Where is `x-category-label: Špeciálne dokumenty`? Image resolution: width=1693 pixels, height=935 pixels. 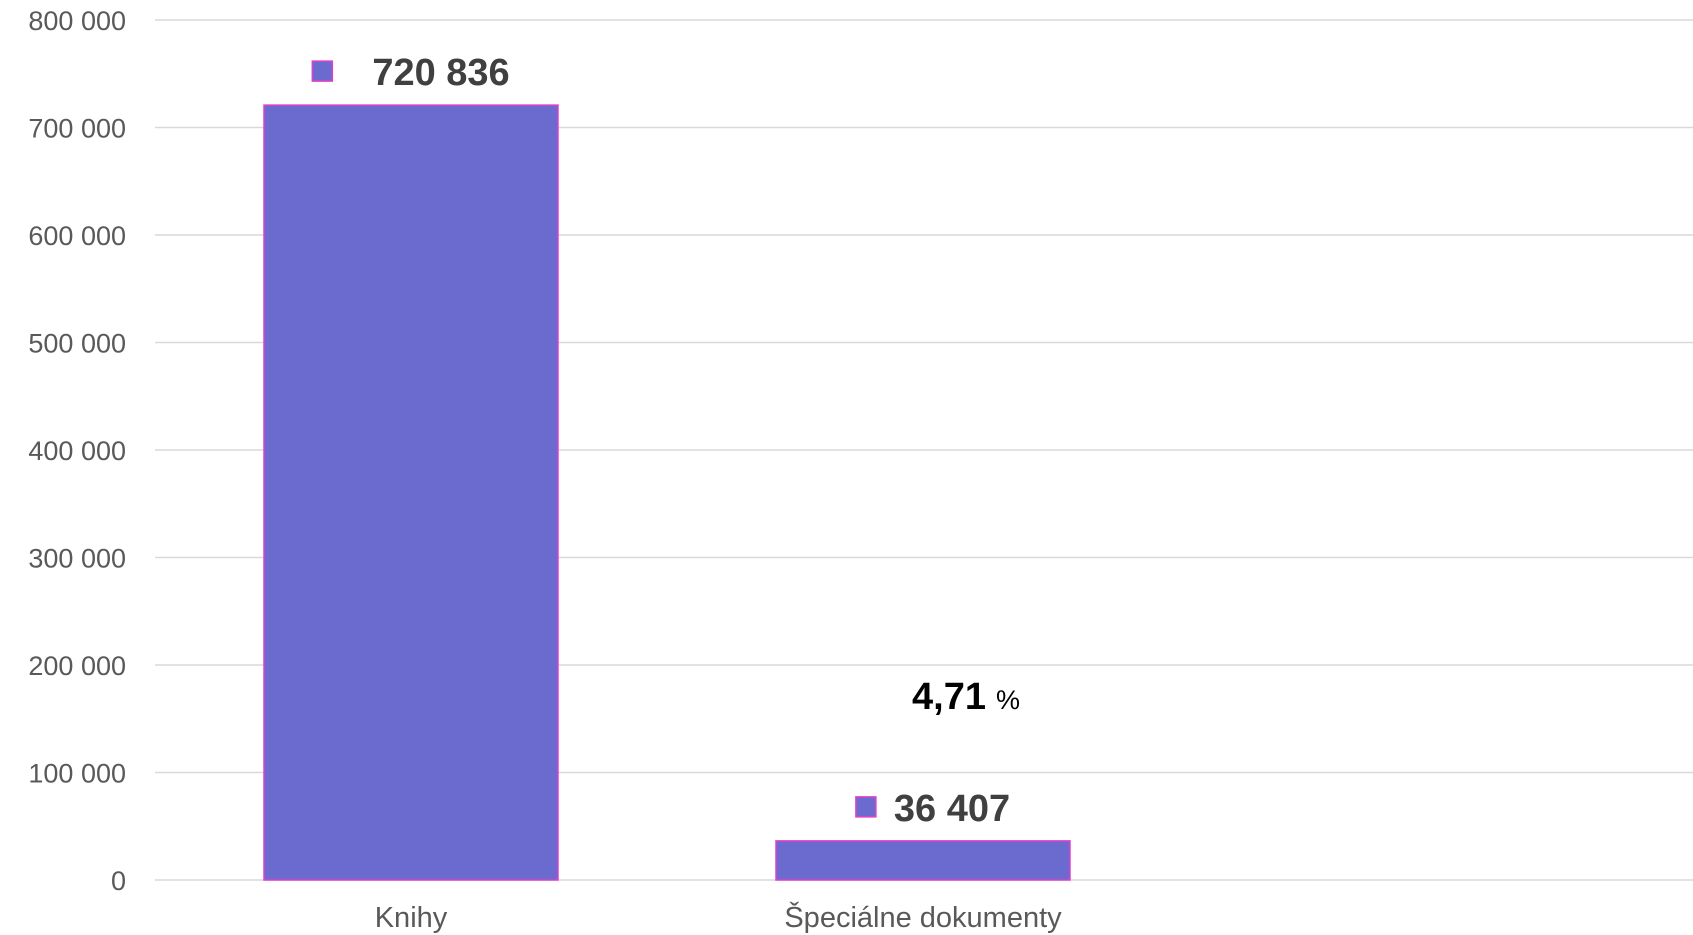 x-category-label: Špeciálne dokumenty is located at coordinates (923, 917).